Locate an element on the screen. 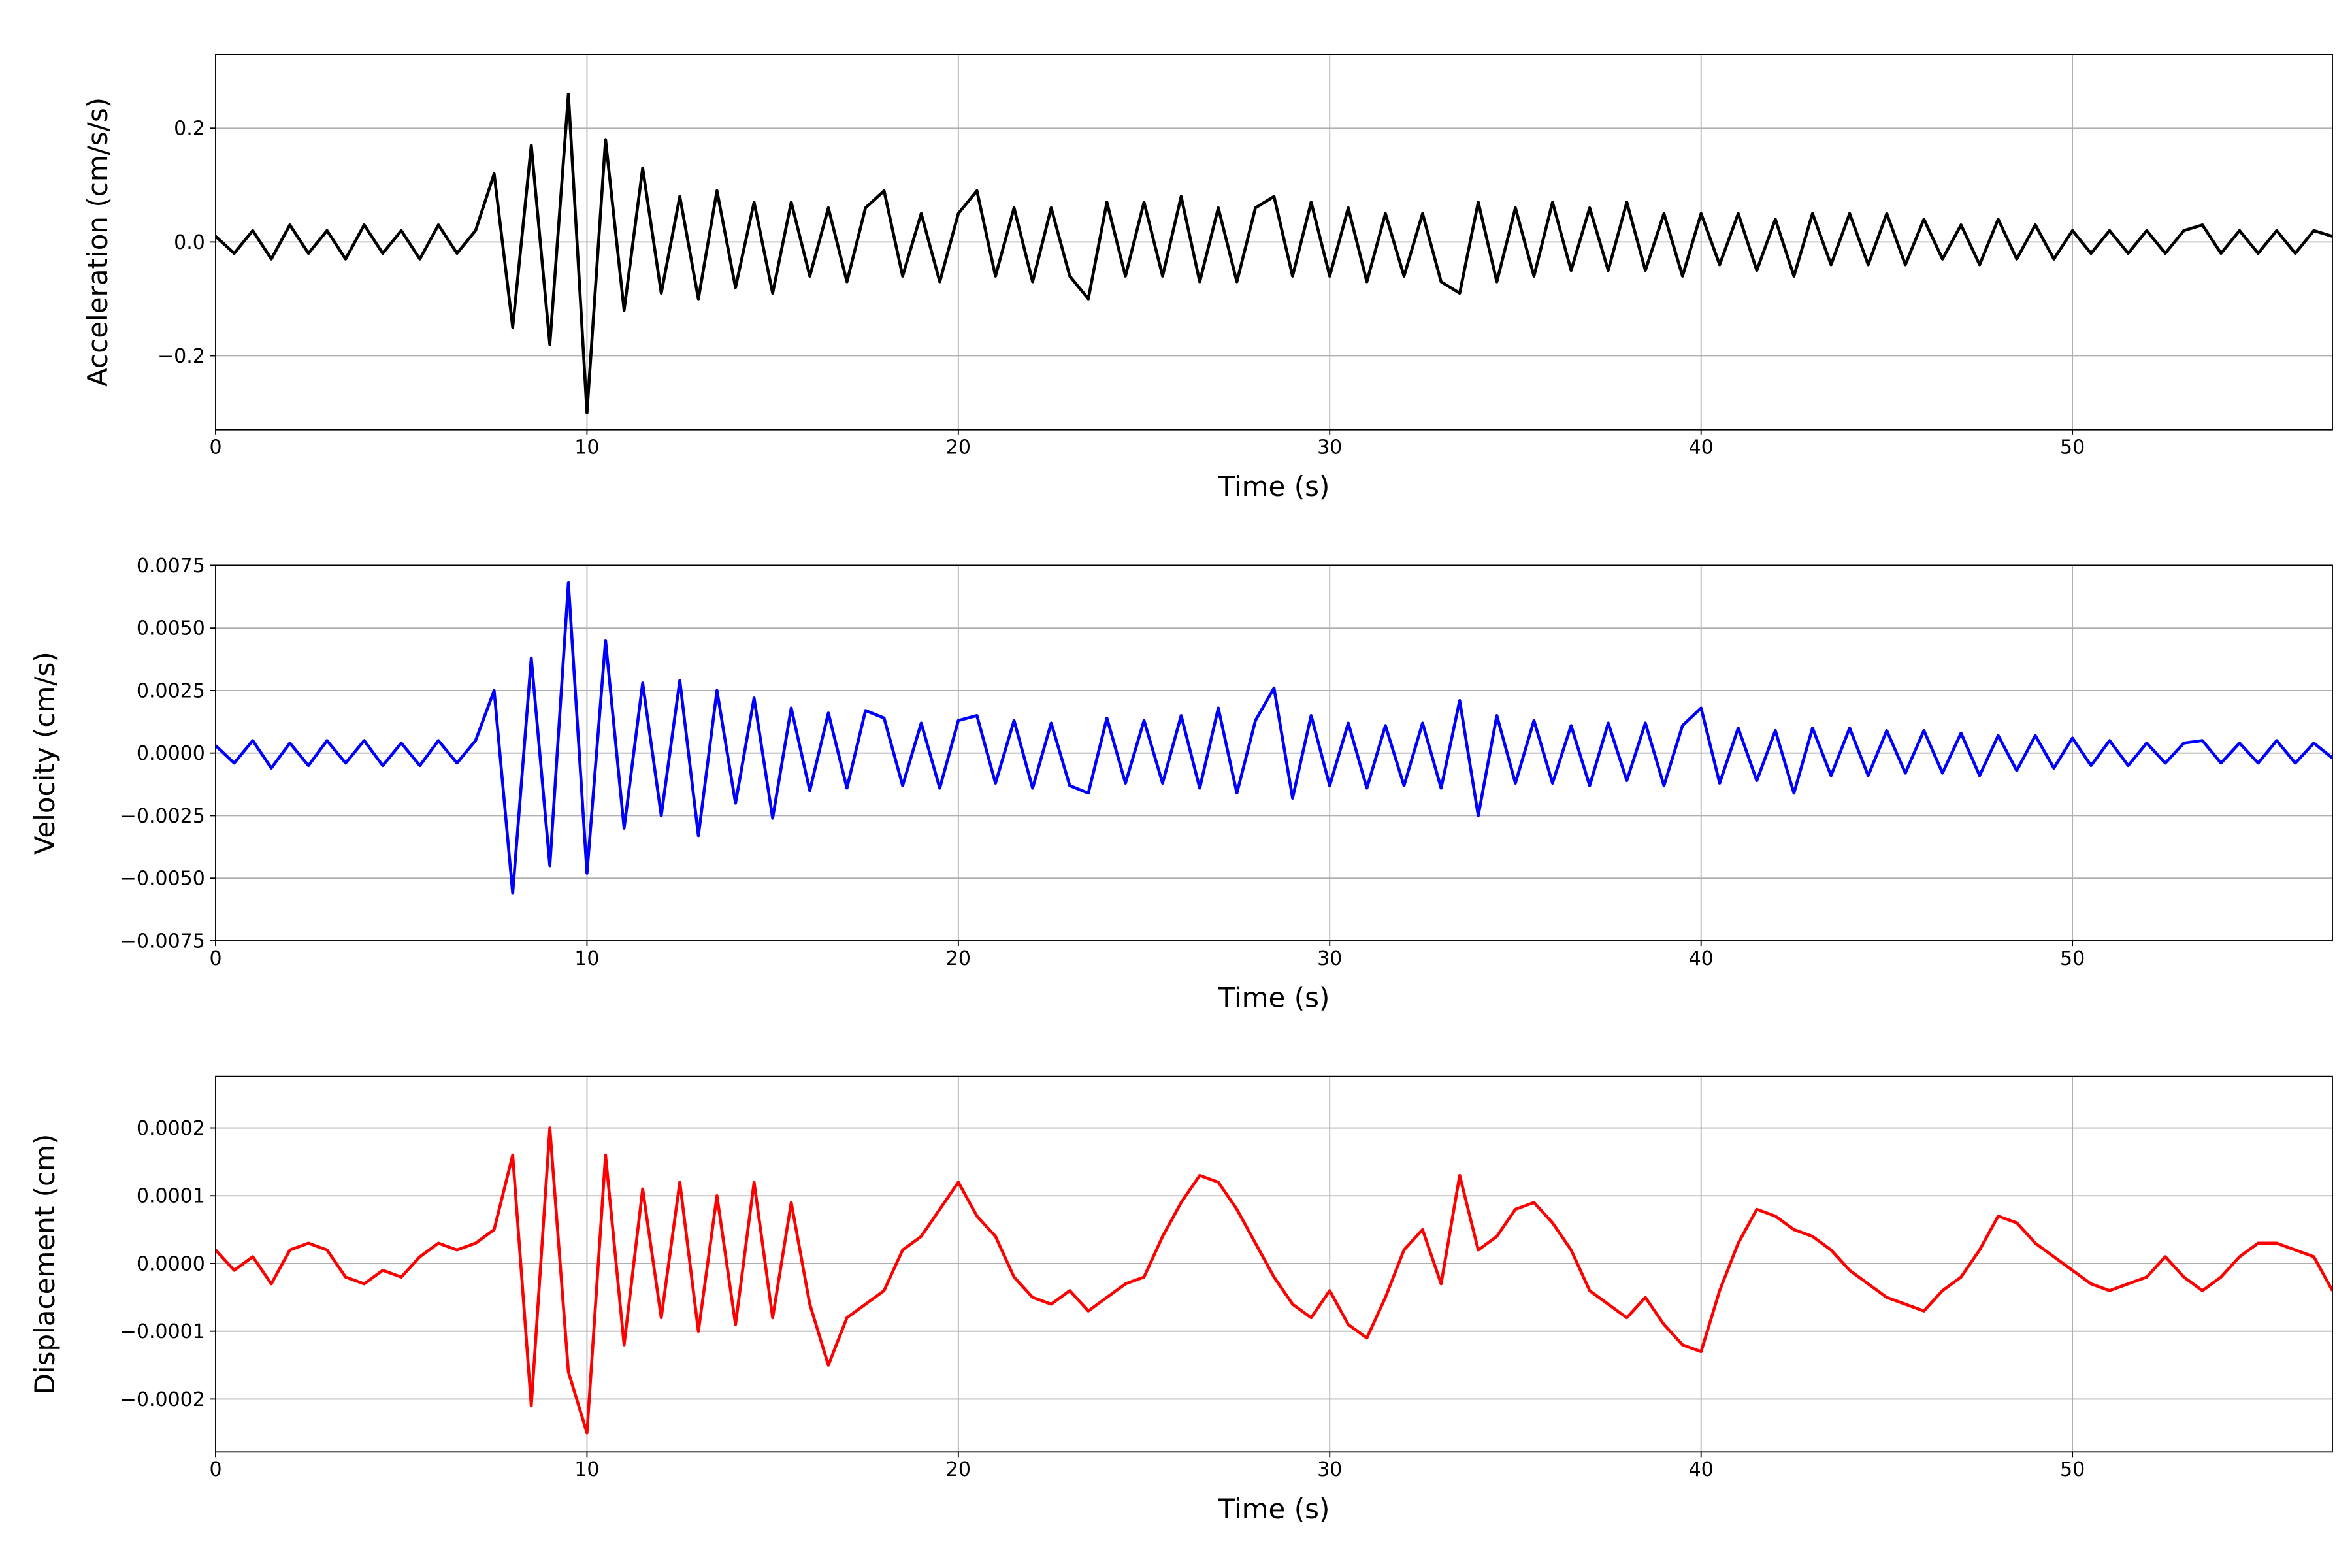 Image resolution: width=2352 pixels, height=1568 pixels. y-tick-label: −0.2 is located at coordinates (181, 356).